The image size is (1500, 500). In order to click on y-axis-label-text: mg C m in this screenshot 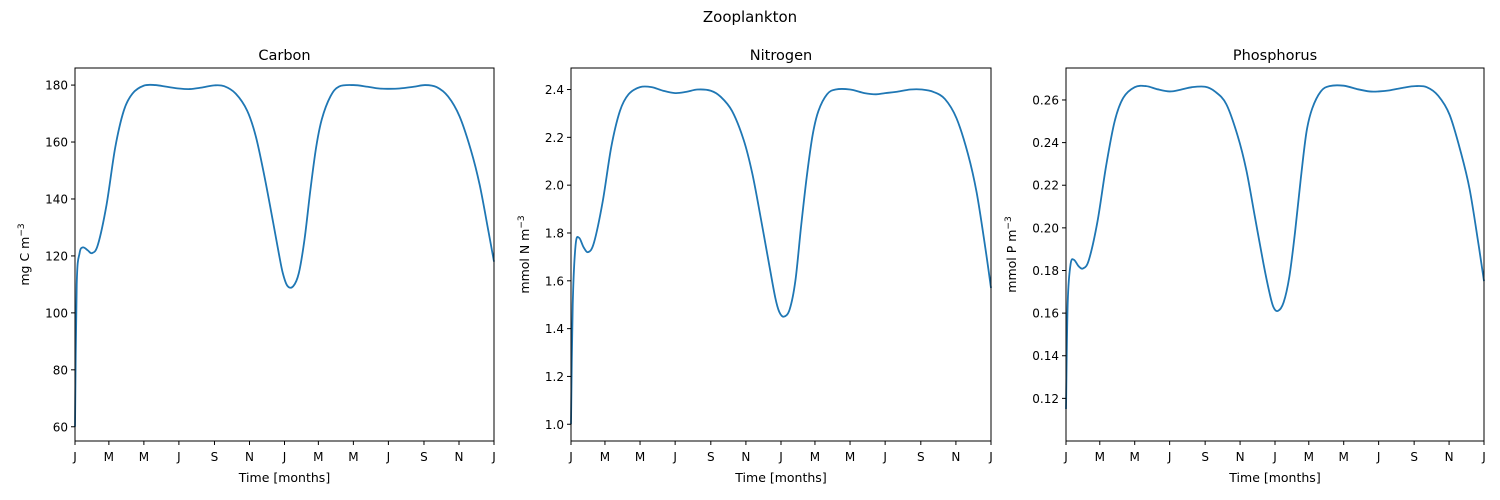, I will do `click(24, 261)`.